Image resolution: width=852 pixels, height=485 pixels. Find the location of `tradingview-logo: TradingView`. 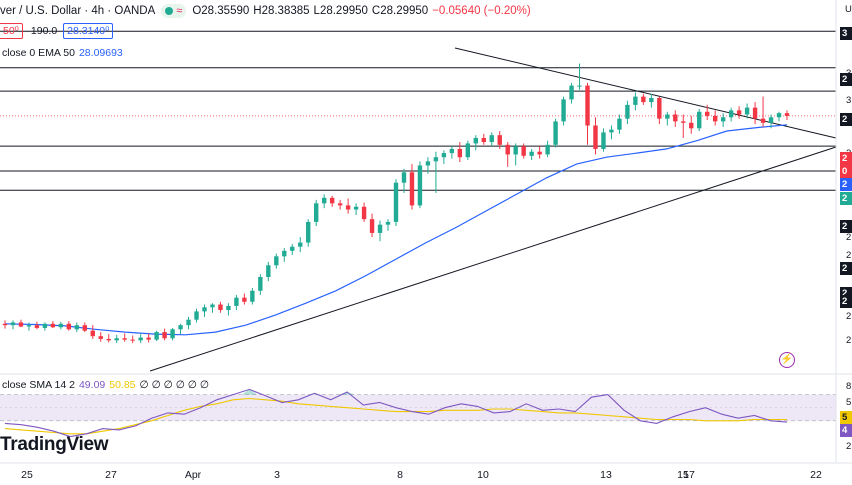

tradingview-logo: TradingView is located at coordinates (54, 444).